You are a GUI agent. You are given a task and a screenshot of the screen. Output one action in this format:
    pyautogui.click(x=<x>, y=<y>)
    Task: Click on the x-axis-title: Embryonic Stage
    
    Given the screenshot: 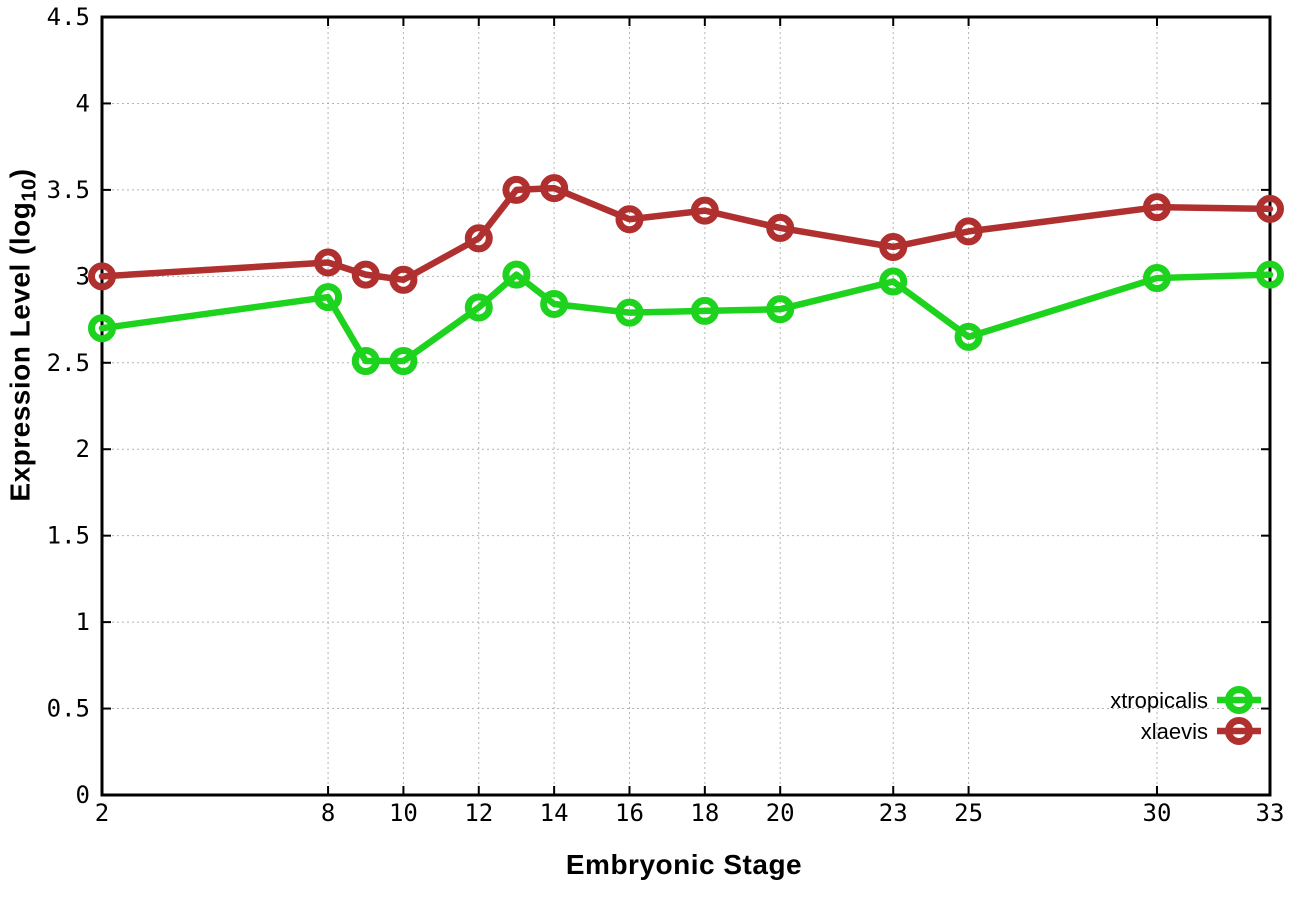 What is the action you would take?
    pyautogui.click(x=684, y=864)
    